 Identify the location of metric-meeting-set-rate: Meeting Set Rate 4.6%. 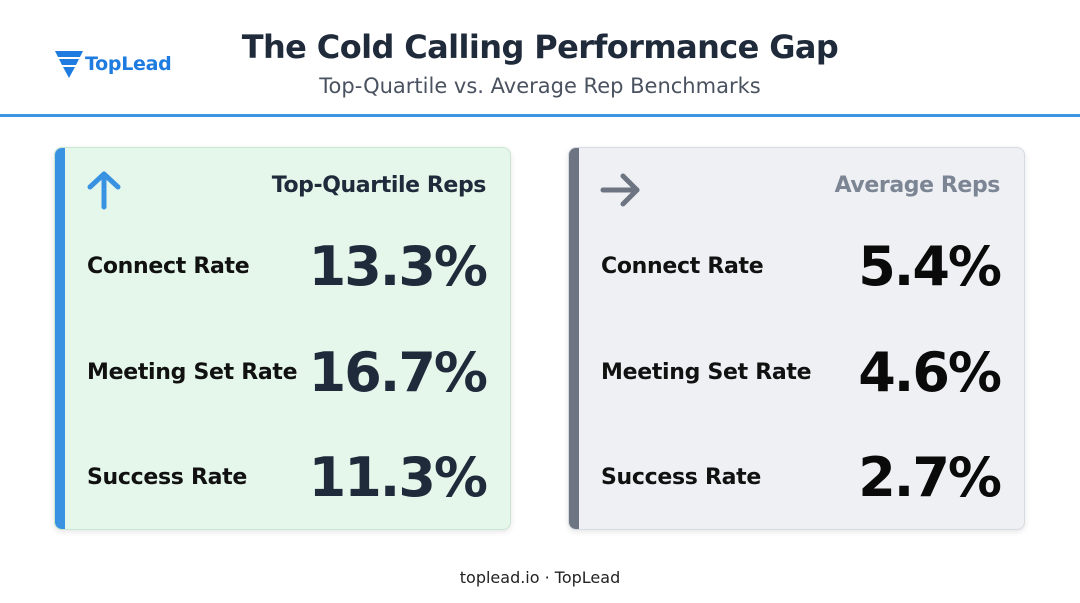
(801, 372).